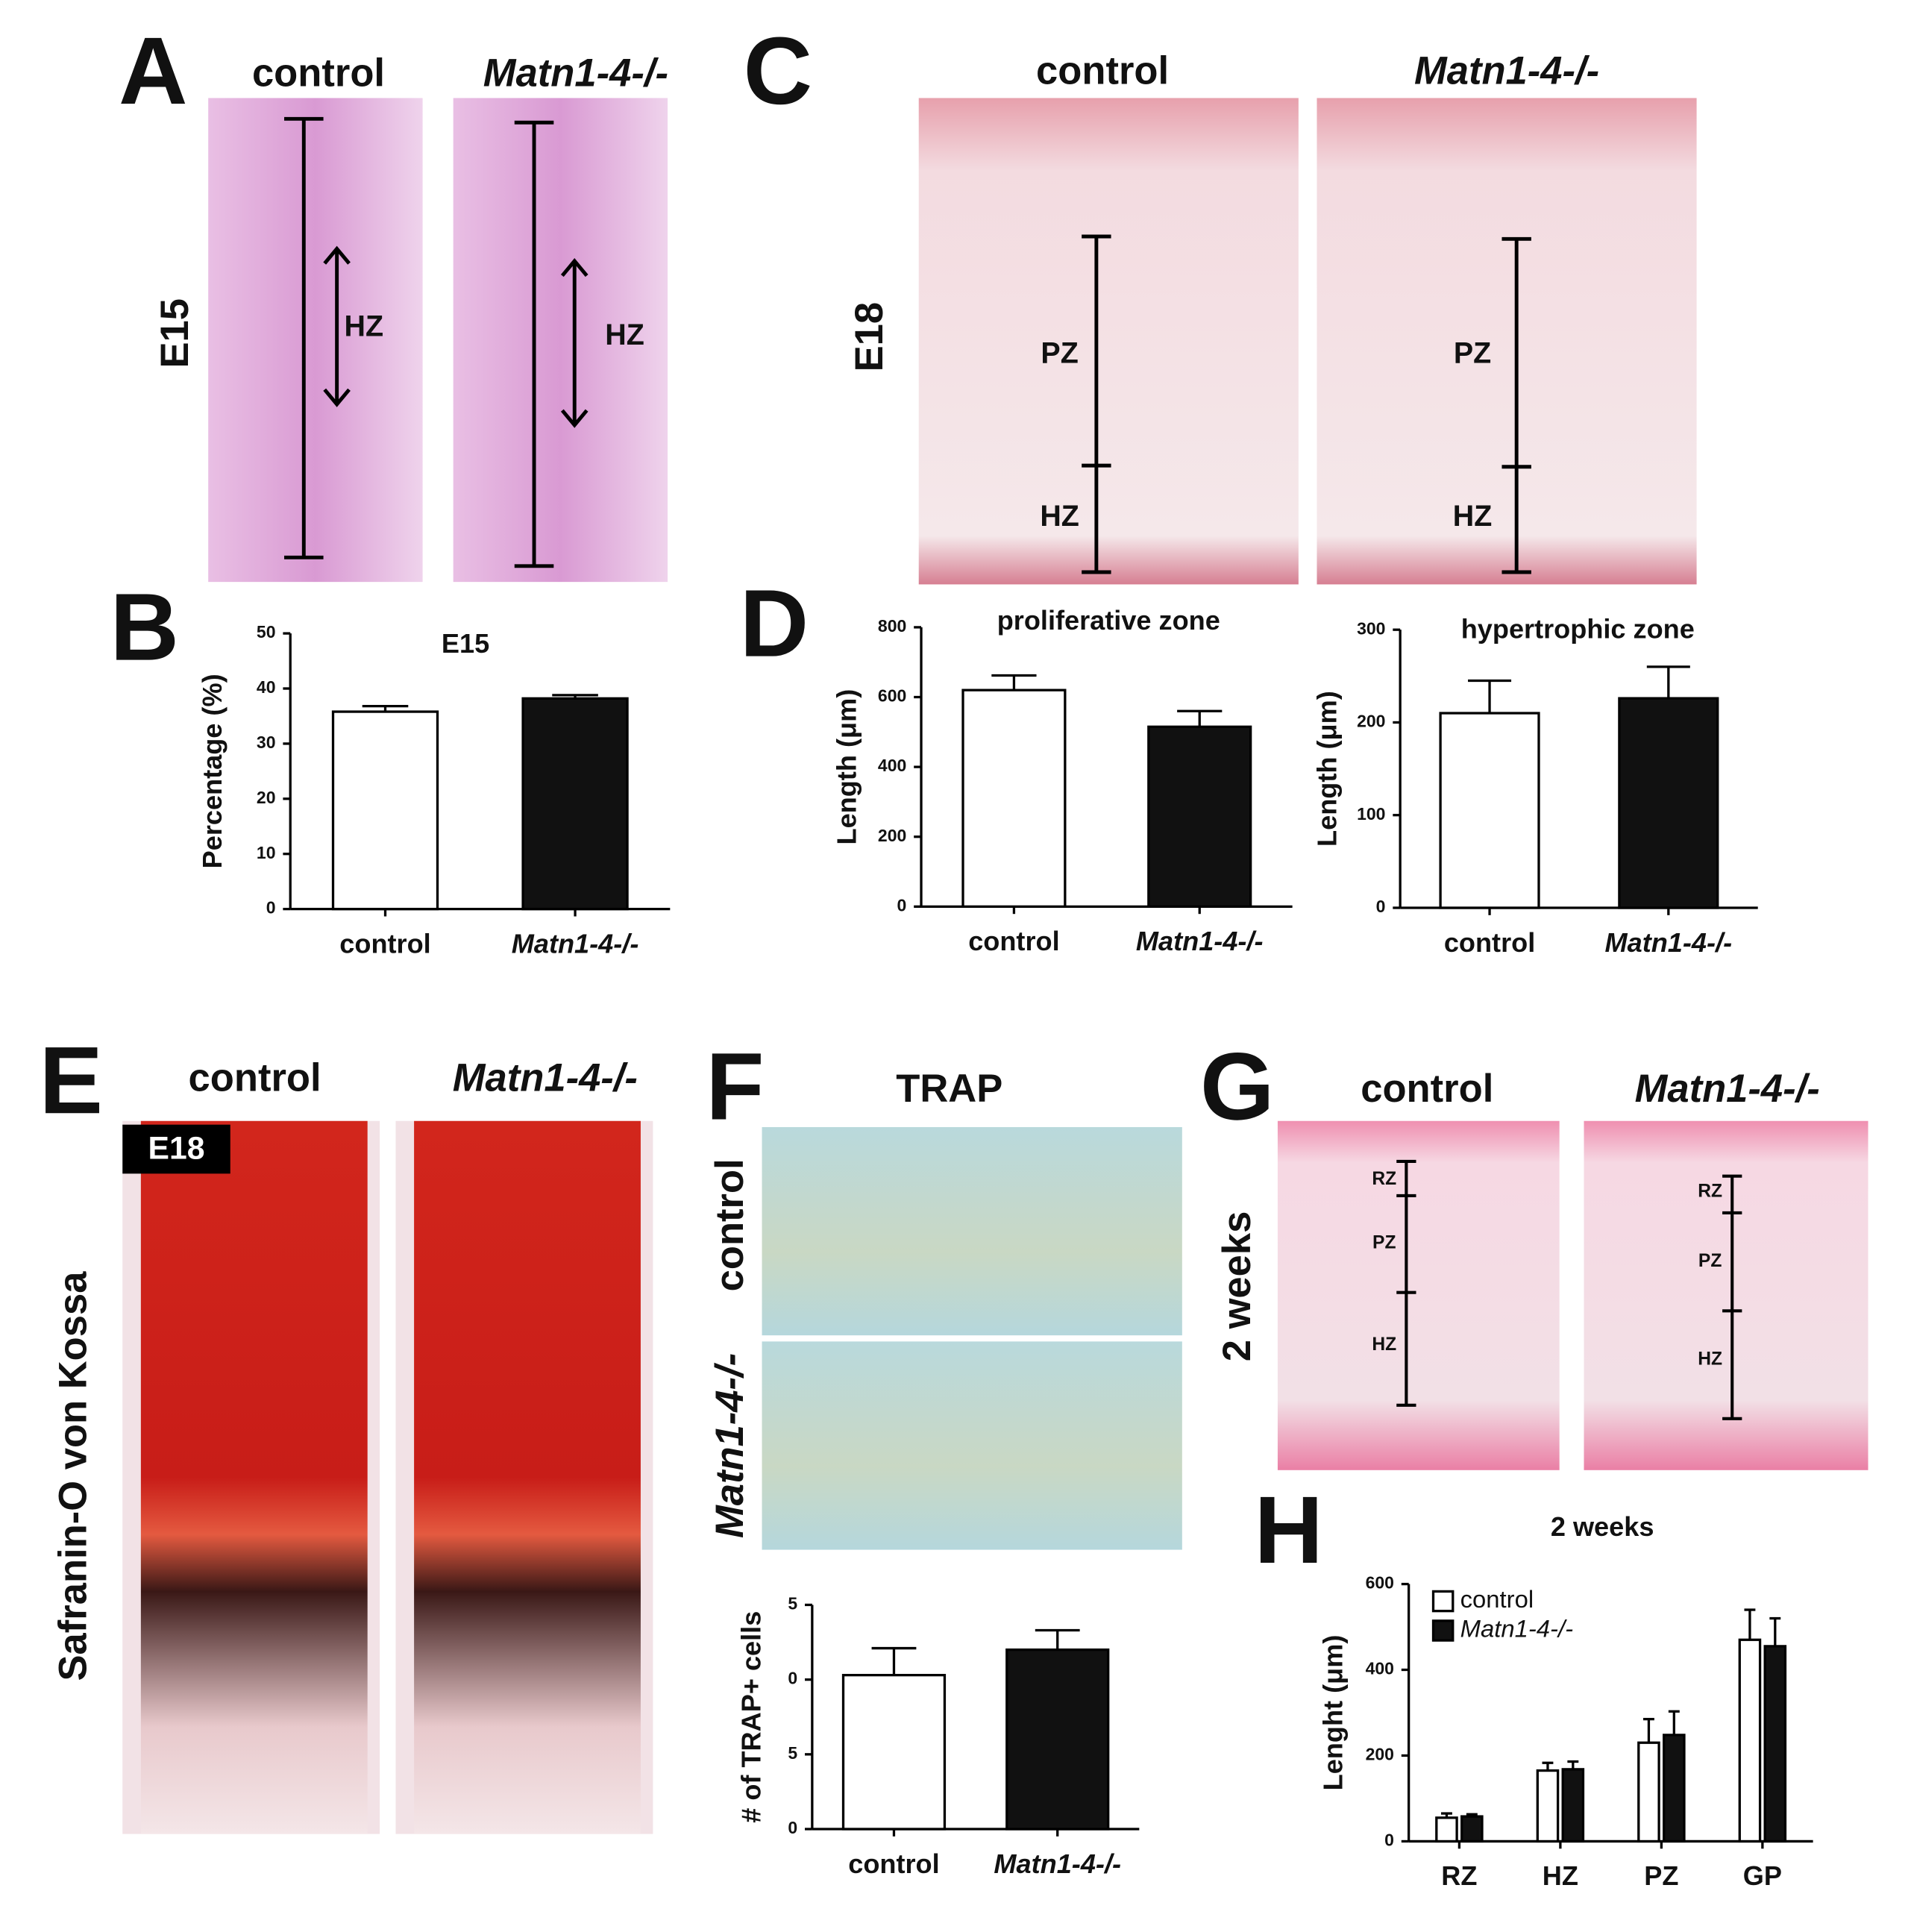  I want to click on x-tick-label: HZ, so click(1560, 1875).